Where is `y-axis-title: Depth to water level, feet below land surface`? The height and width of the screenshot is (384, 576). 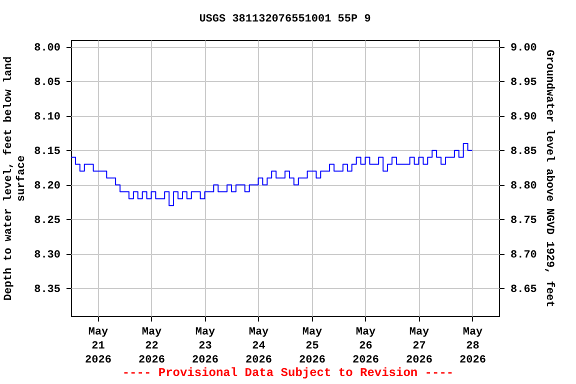
y-axis-title: Depth to water level, feet below land surface is located at coordinates (15, 178).